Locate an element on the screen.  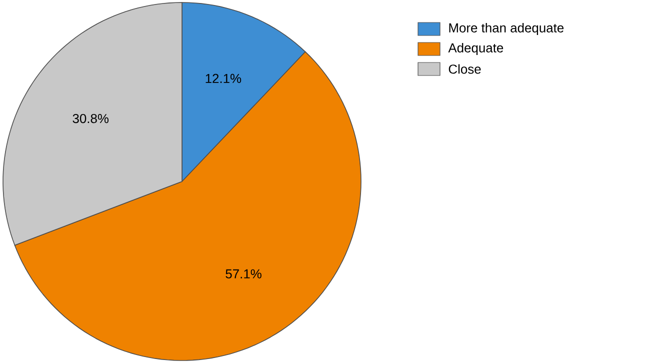
legend-label: More than adequate is located at coordinates (506, 29).